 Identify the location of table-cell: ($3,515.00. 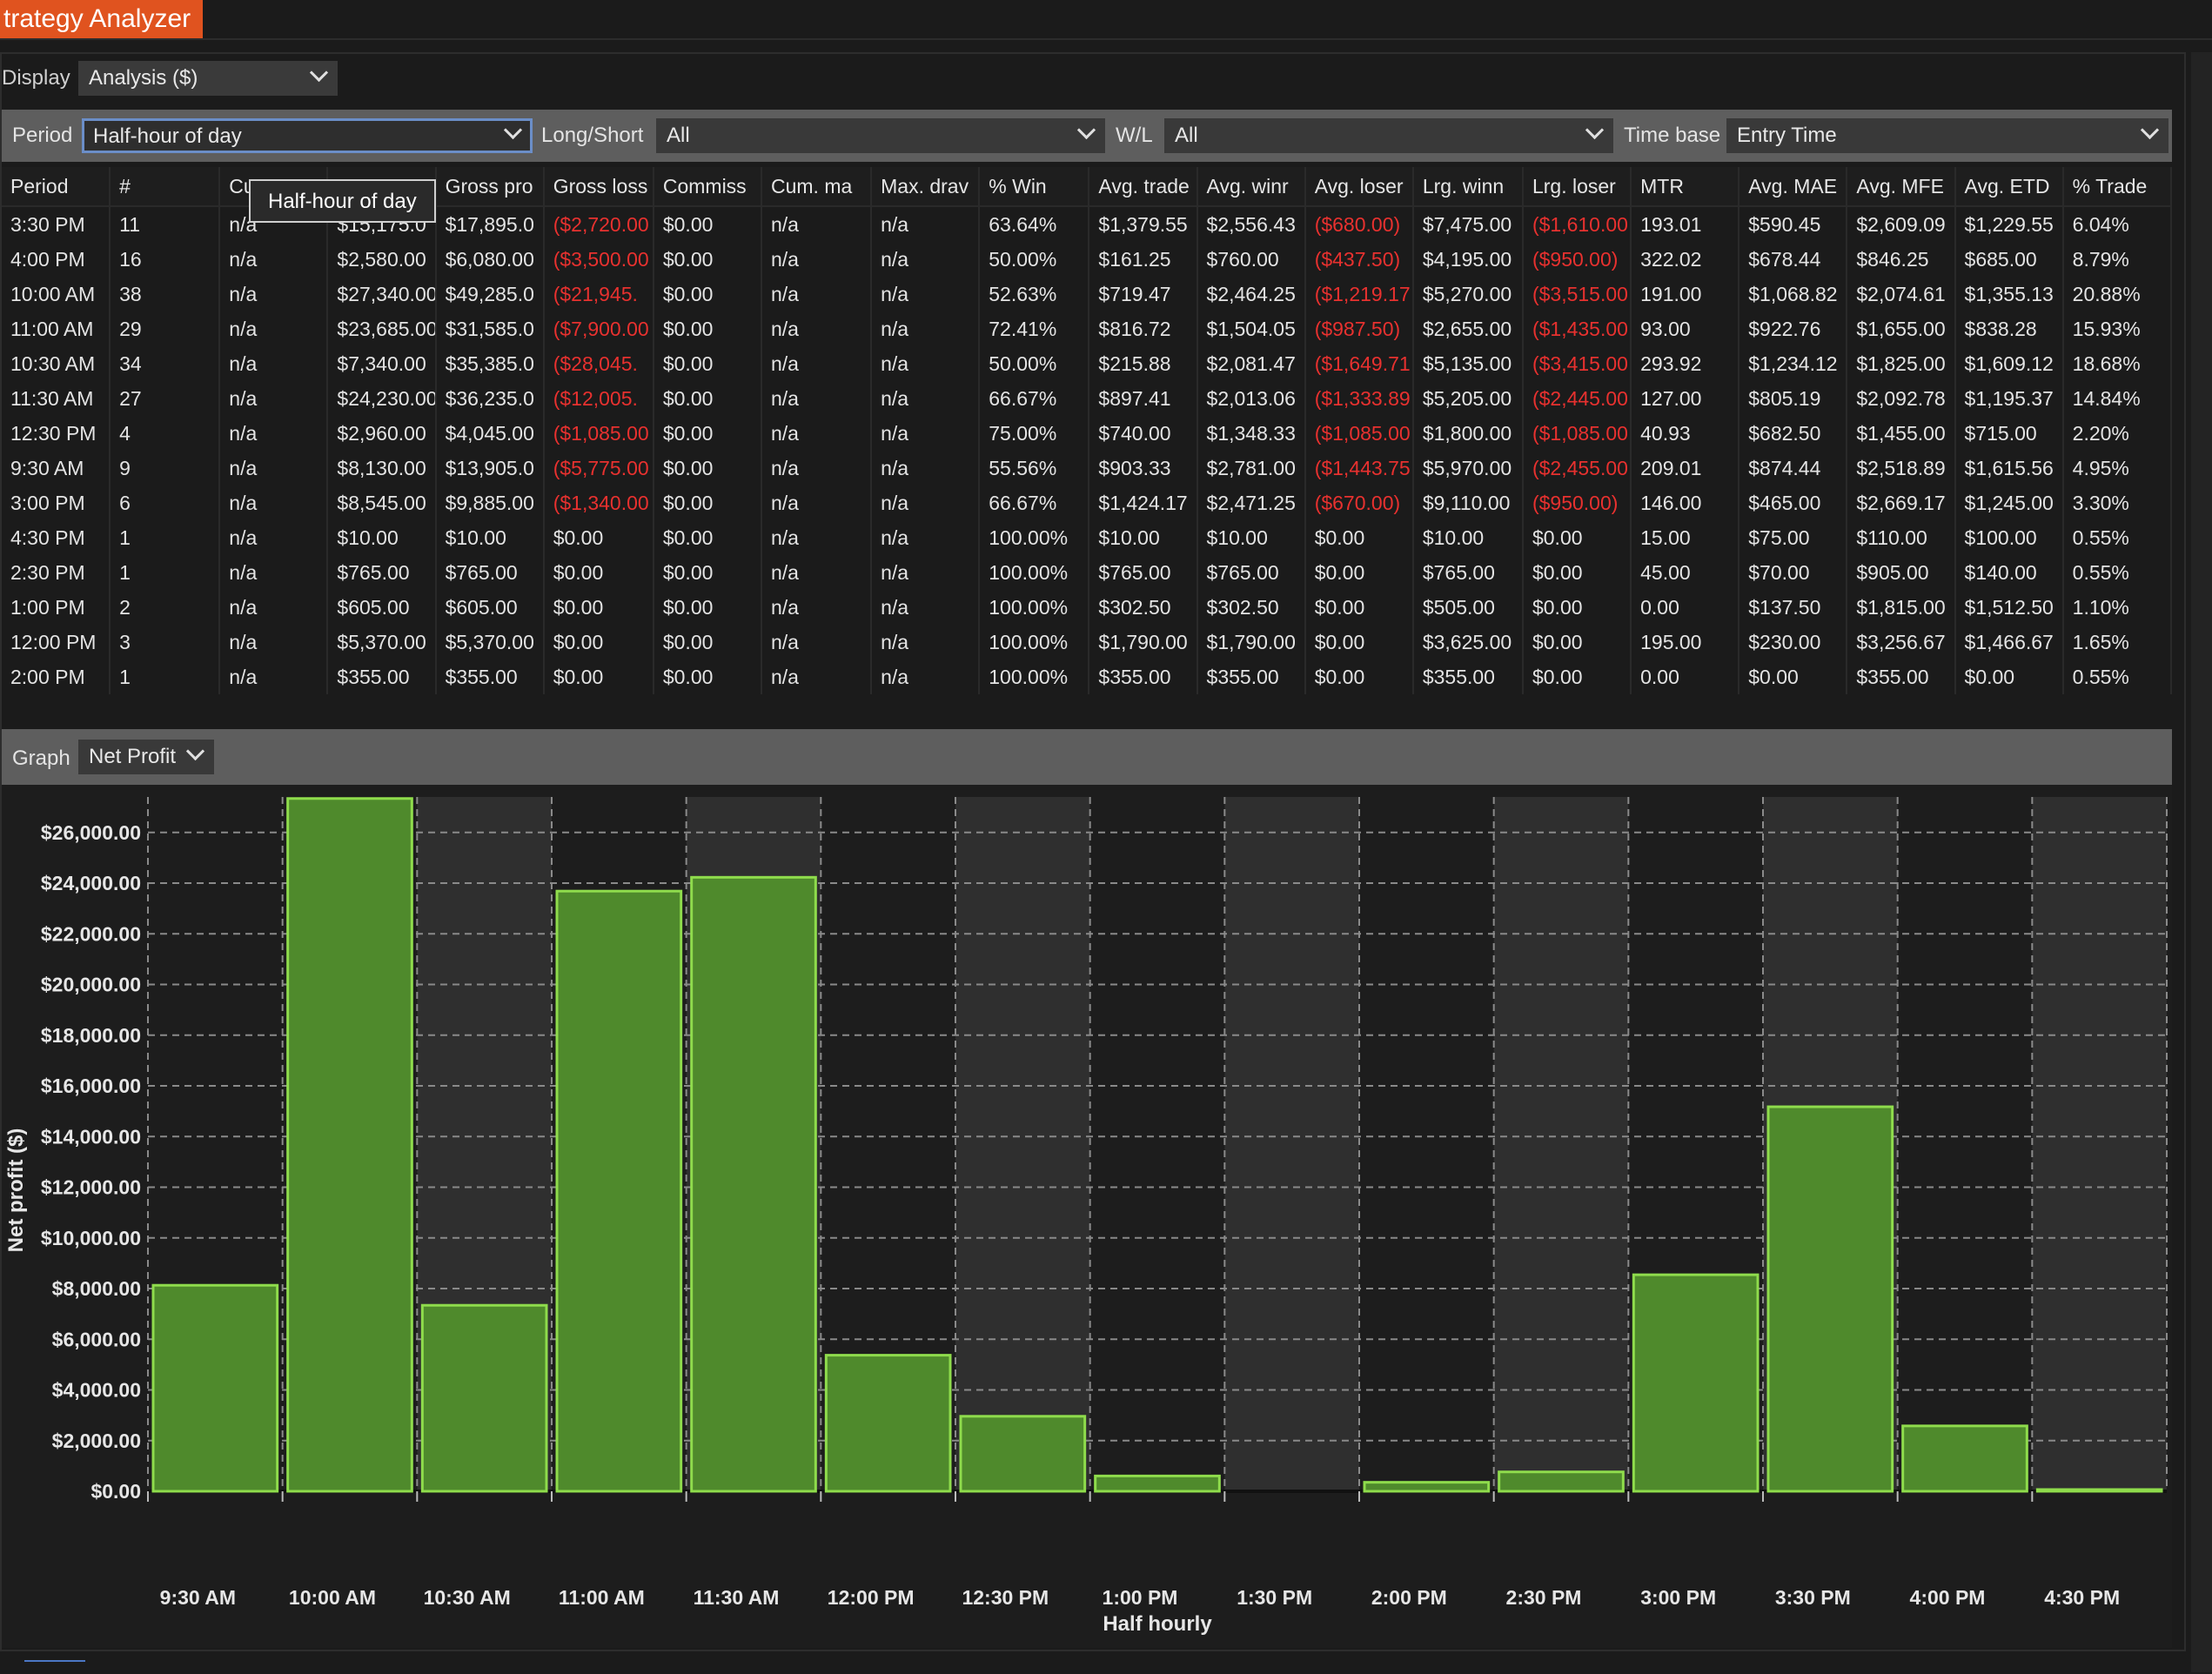
(1577, 294).